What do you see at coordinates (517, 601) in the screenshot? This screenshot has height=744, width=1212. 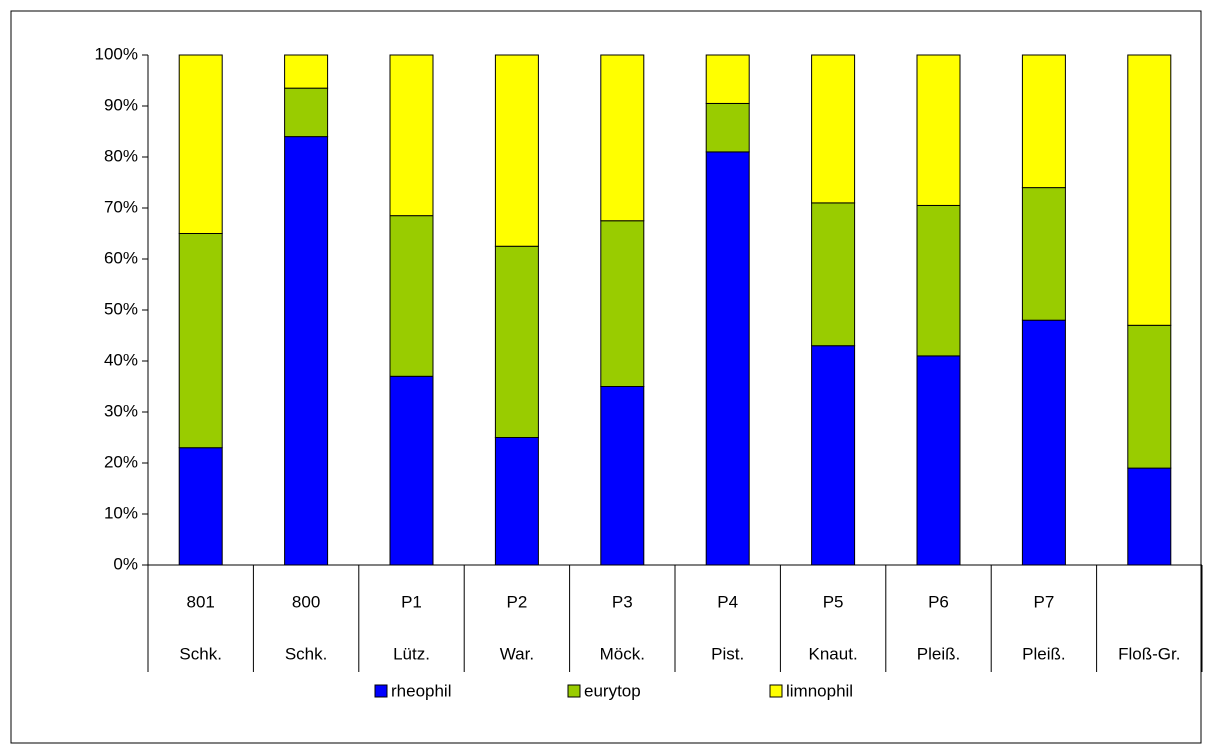 I see `x-tick-label: P2` at bounding box center [517, 601].